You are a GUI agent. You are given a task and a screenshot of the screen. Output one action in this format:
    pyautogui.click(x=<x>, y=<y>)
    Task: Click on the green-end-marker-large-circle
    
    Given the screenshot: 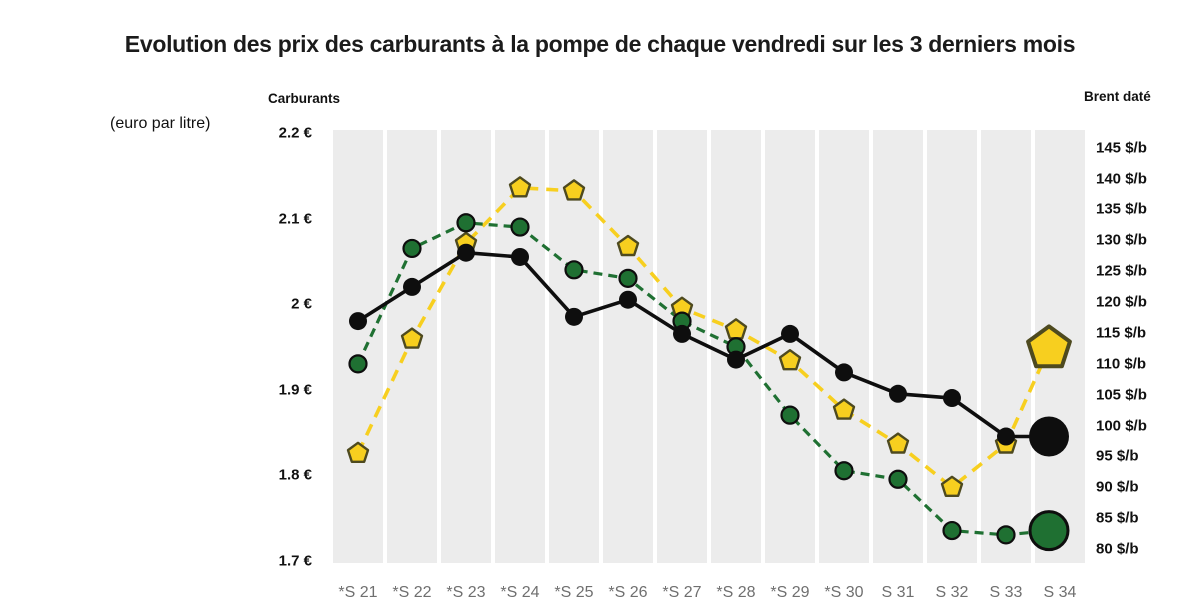 What is the action you would take?
    pyautogui.click(x=1049, y=531)
    